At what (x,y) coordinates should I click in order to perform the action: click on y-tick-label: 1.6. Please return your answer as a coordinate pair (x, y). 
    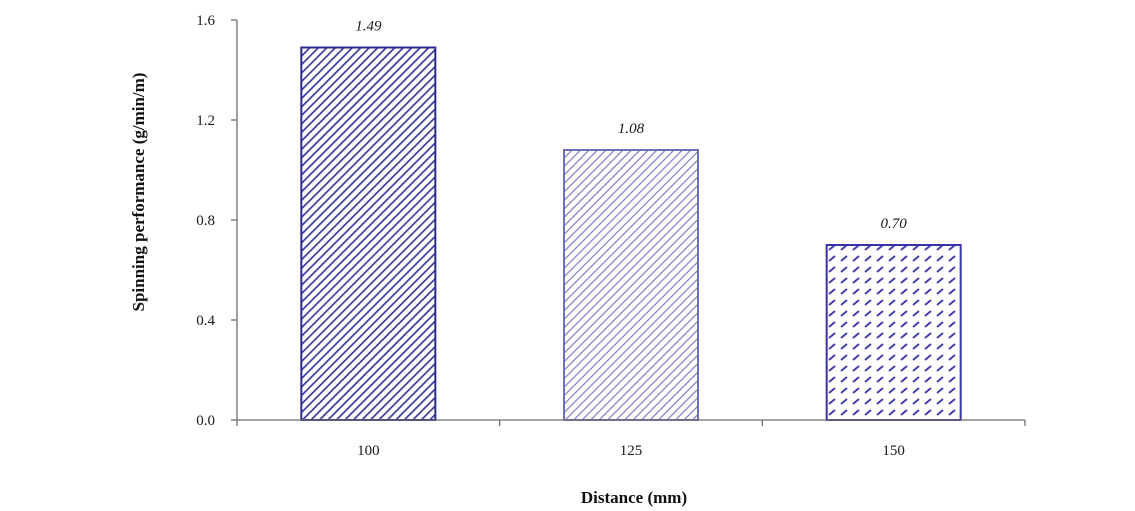
    Looking at the image, I should click on (205, 21).